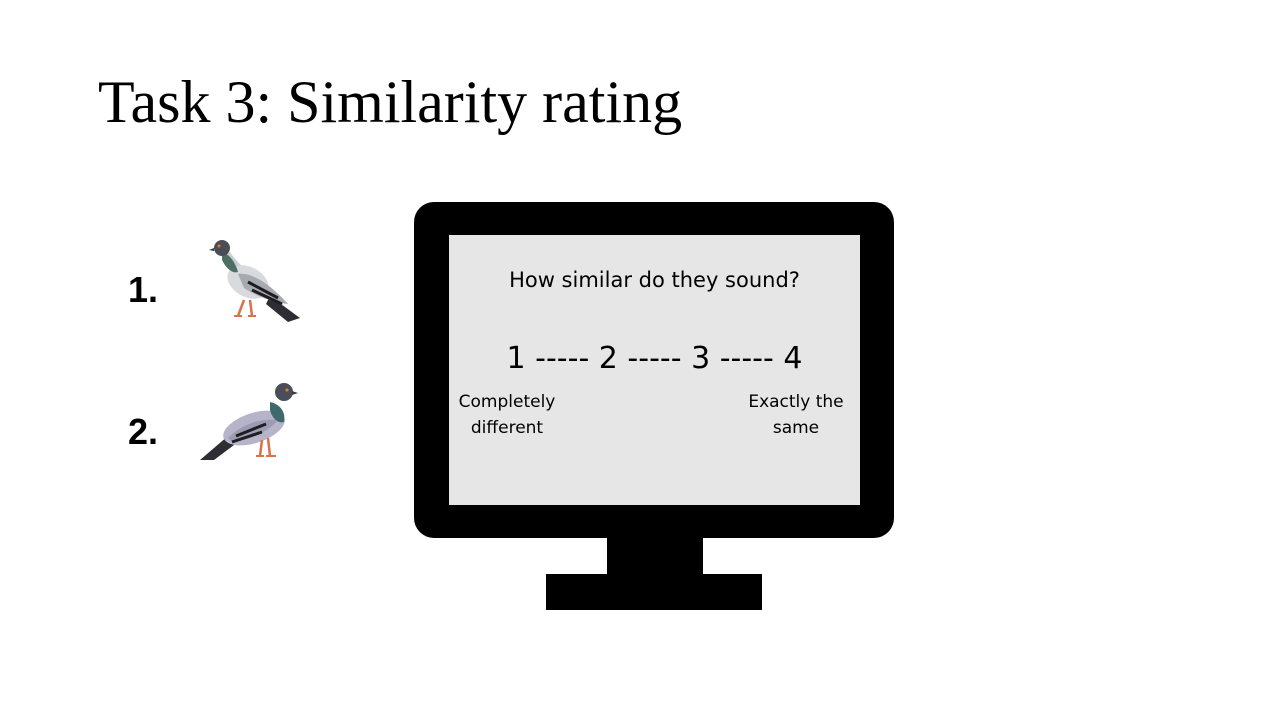 The width and height of the screenshot is (1280, 720). I want to click on stimulus-number-2: 2., so click(143, 431).